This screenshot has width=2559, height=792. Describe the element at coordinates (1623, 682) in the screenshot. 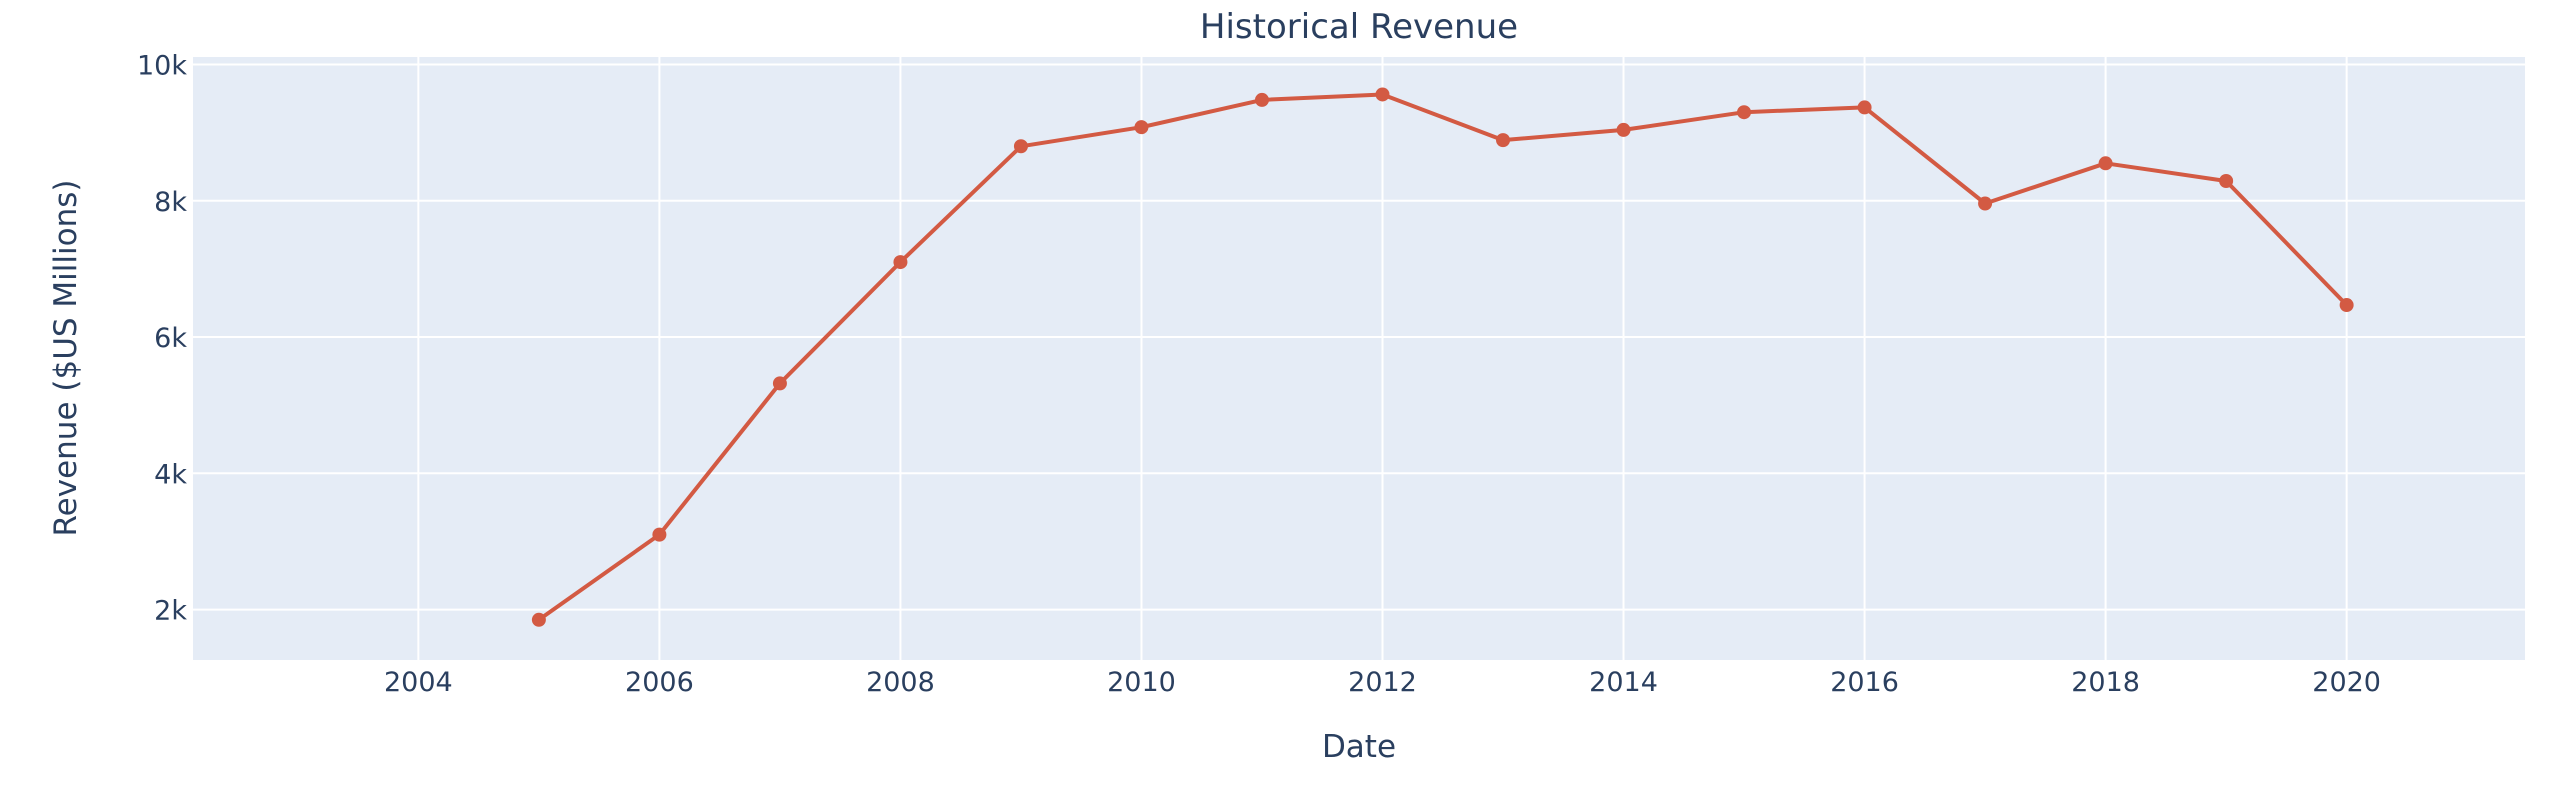

I see `x-tick-label: 2014` at that location.